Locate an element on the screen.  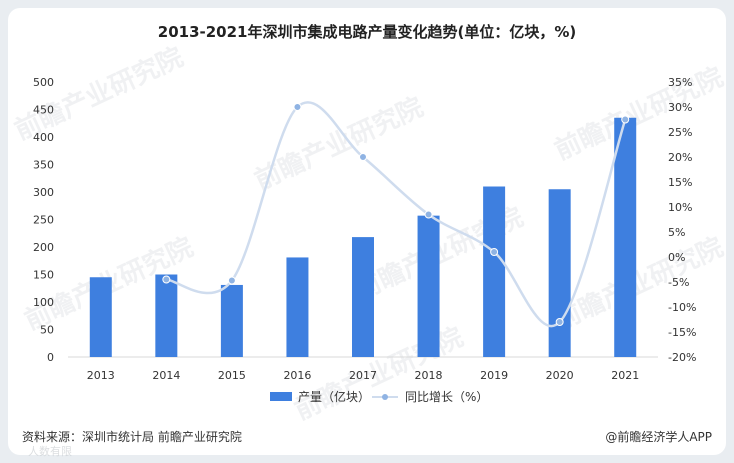
right-axis-tick-label: 10% is located at coordinates (680, 207).